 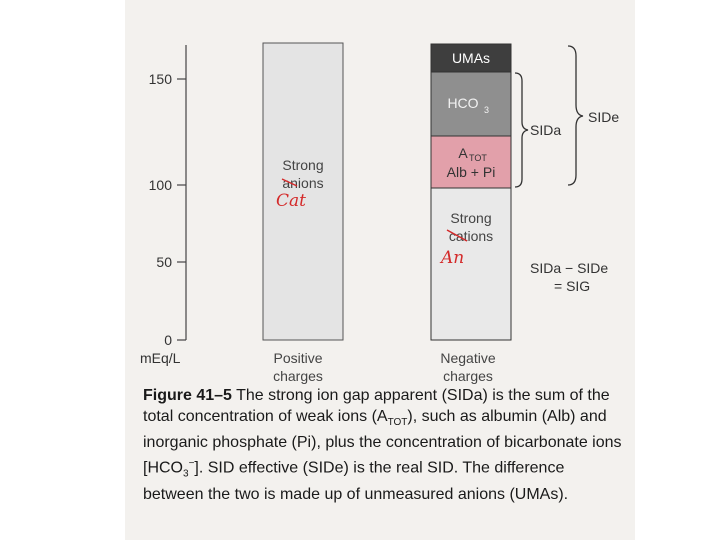 I want to click on tick-label-50: 50, so click(x=164, y=262).